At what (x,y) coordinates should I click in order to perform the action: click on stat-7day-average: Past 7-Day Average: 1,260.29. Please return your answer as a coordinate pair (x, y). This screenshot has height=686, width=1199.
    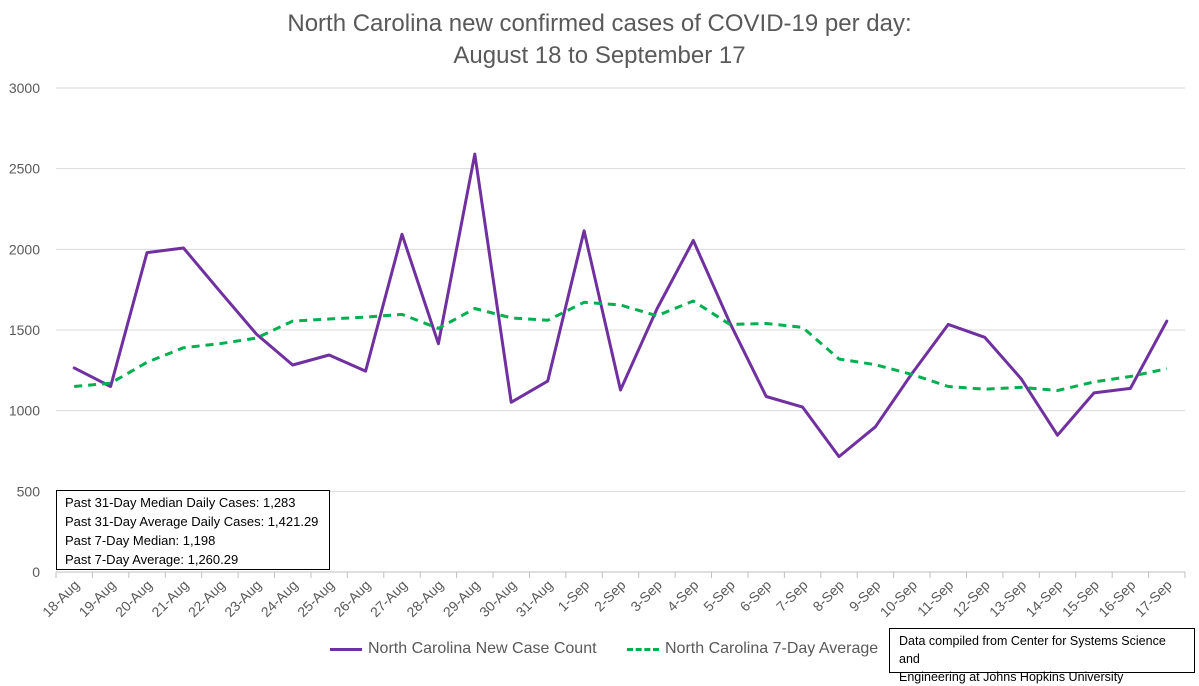
    Looking at the image, I should click on (193, 559).